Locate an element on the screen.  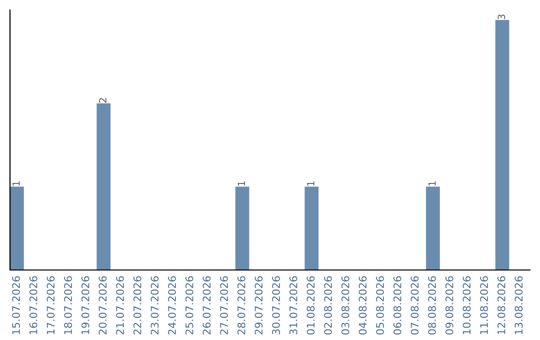
x-tick-label: 22.07.2026 is located at coordinates (137, 305).